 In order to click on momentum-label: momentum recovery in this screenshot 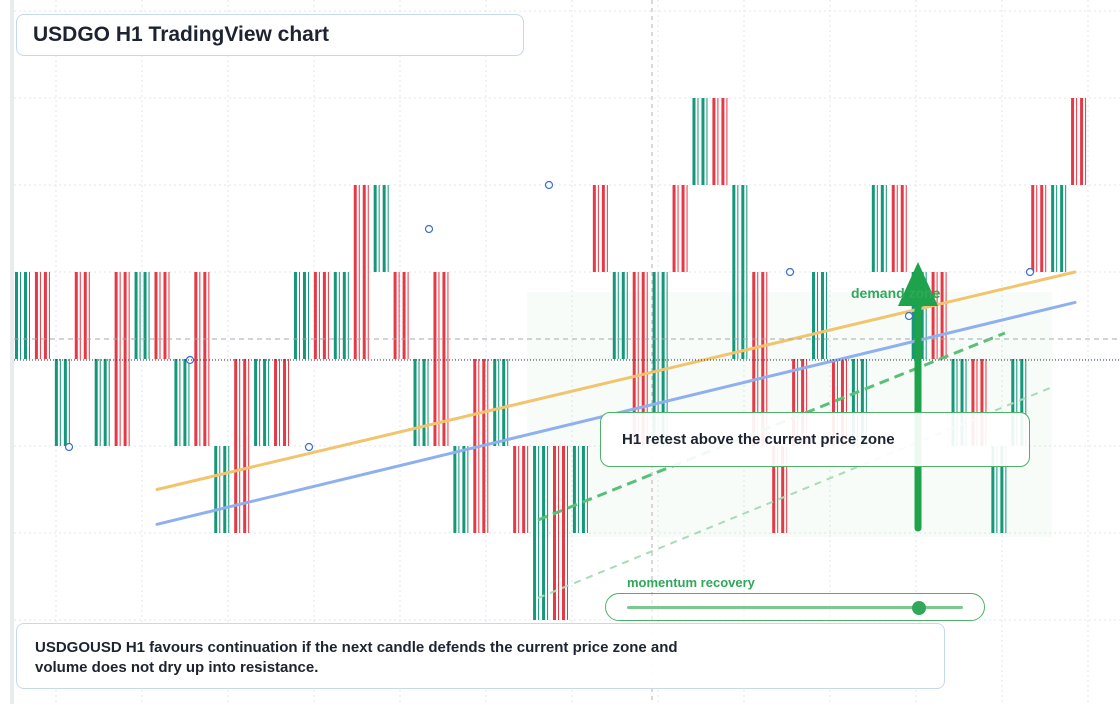, I will do `click(691, 582)`.